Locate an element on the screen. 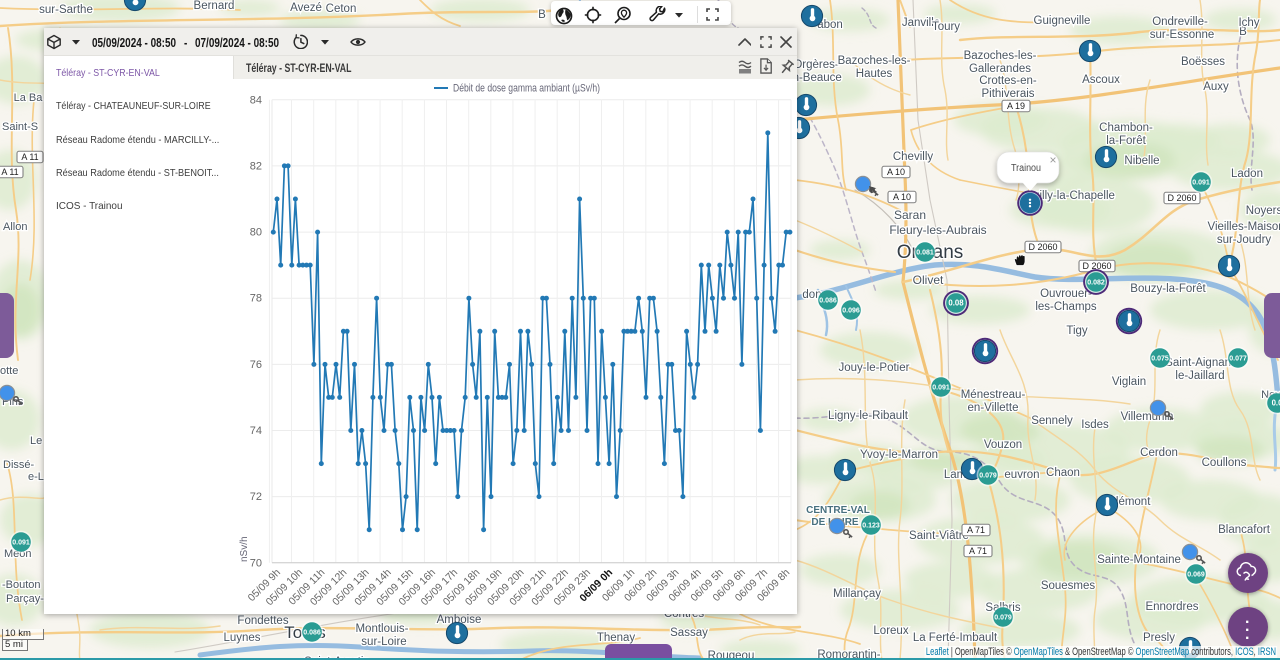 The height and width of the screenshot is (660, 1280). svg-text: 78 is located at coordinates (256, 299).